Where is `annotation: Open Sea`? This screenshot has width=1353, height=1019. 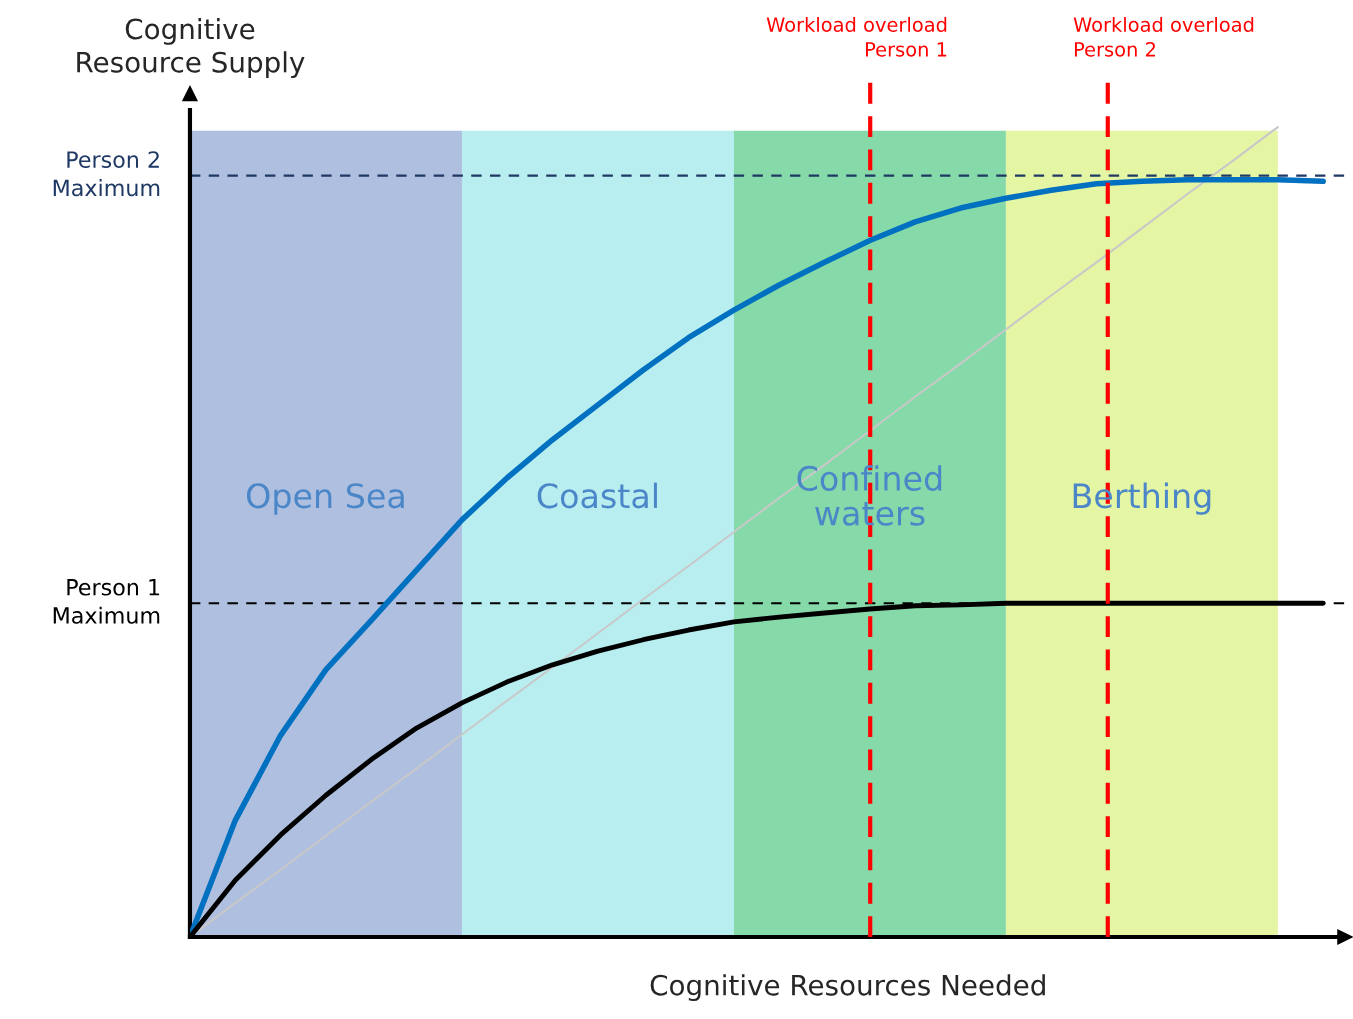
annotation: Open Sea is located at coordinates (325, 499).